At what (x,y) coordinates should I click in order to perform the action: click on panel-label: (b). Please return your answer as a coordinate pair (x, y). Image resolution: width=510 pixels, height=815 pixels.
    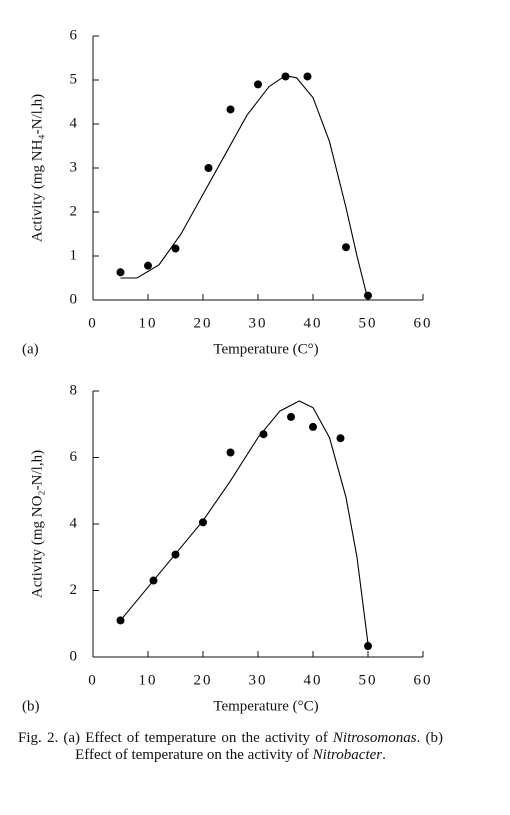
    Looking at the image, I should click on (31, 706).